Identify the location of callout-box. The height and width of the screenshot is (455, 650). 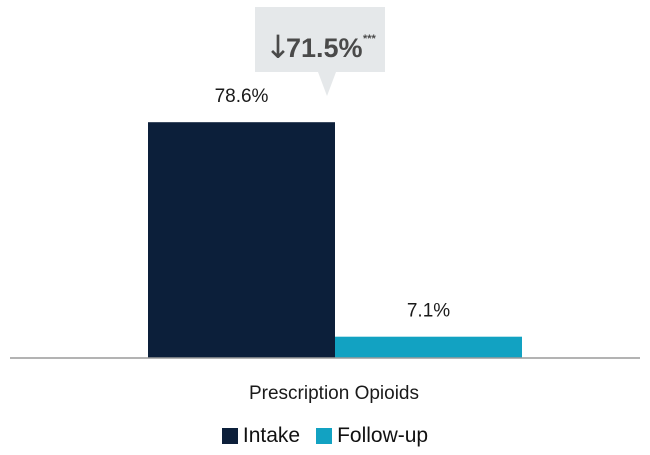
(320, 39).